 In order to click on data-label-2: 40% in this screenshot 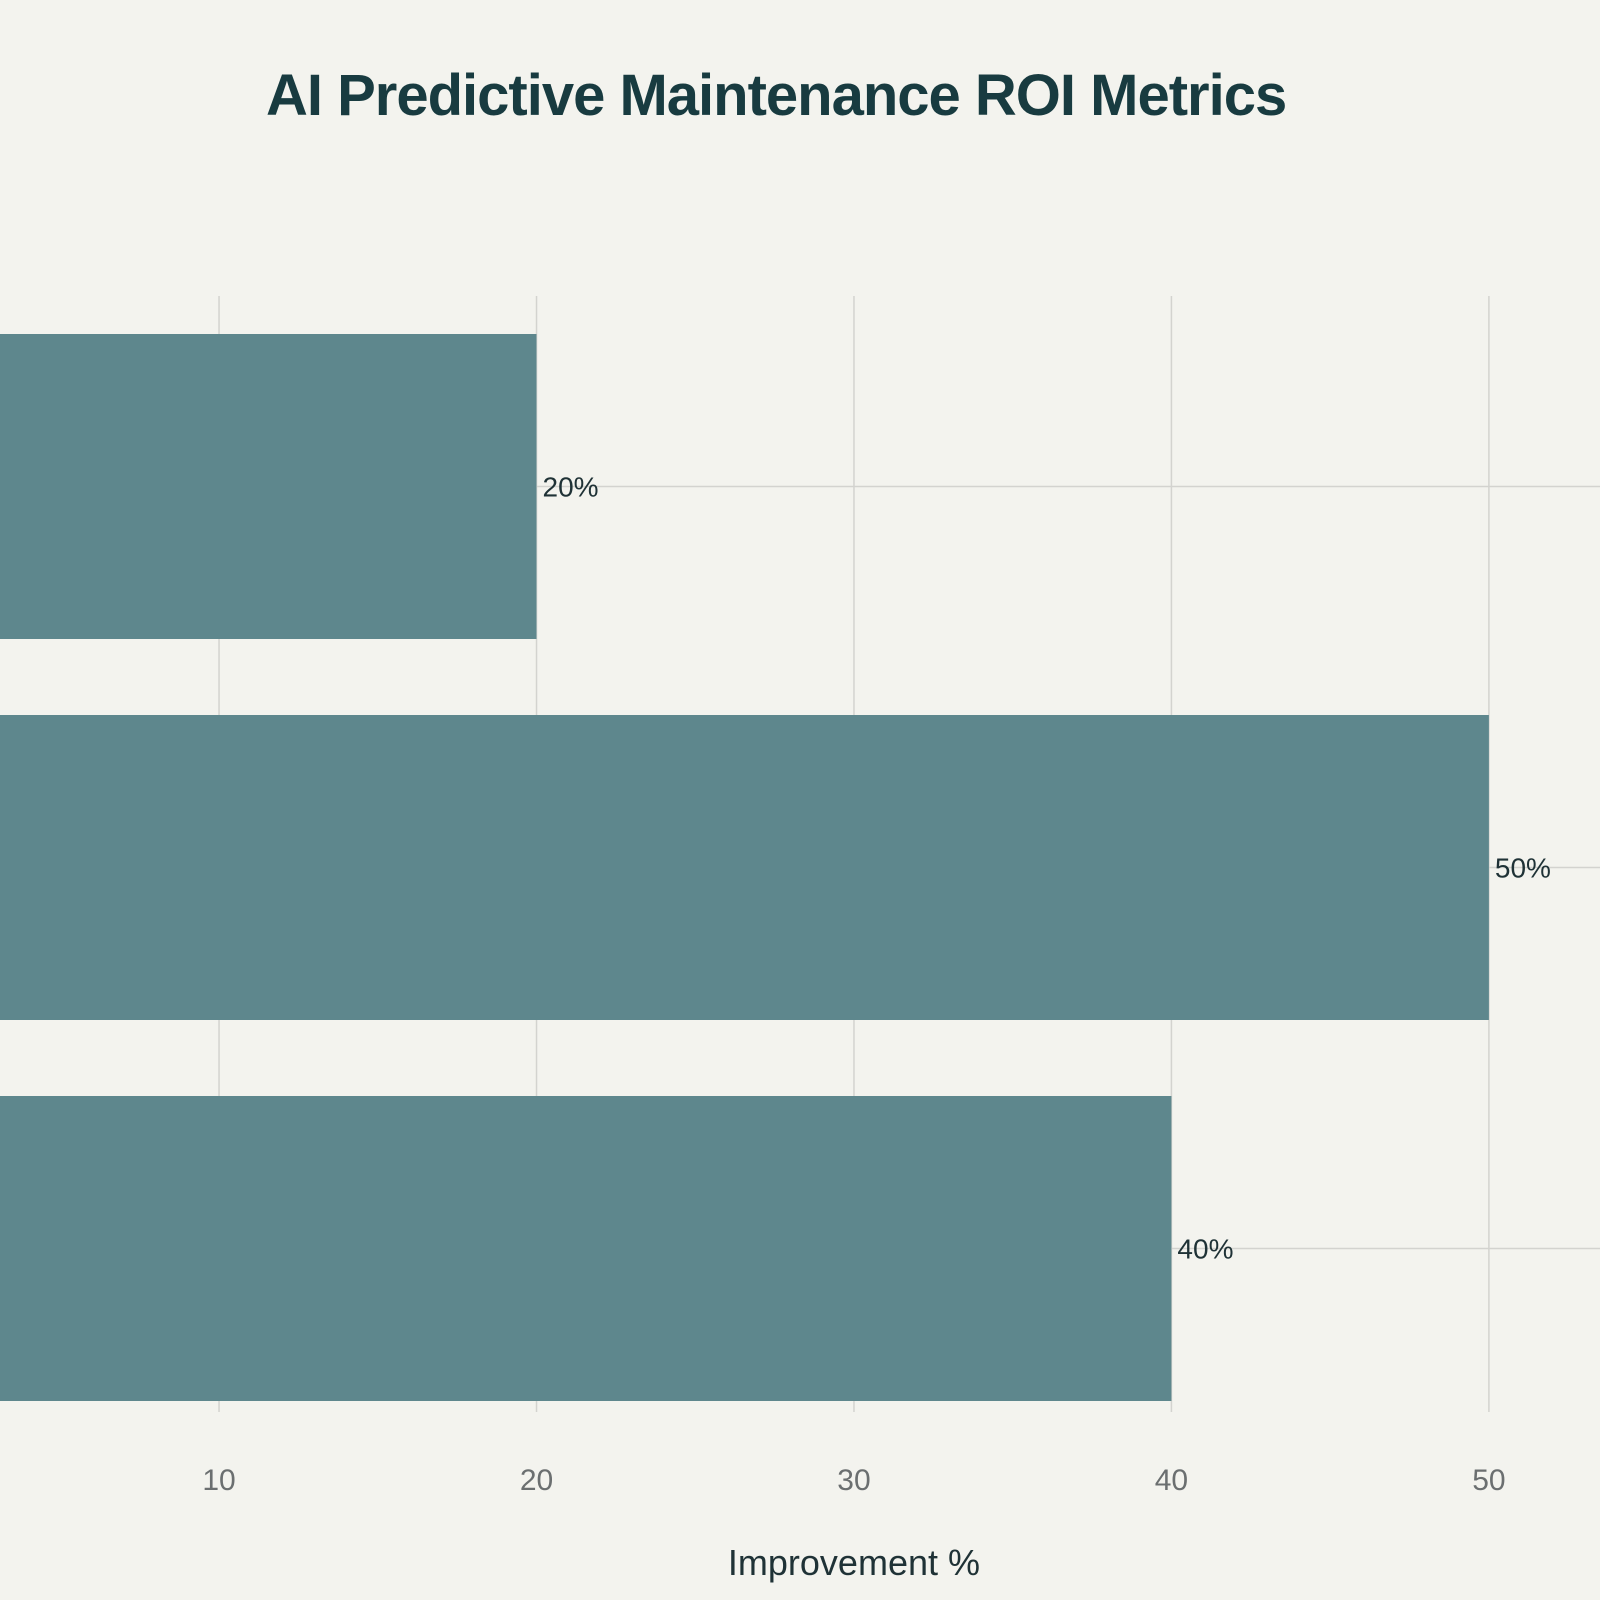, I will do `click(1205, 1249)`.